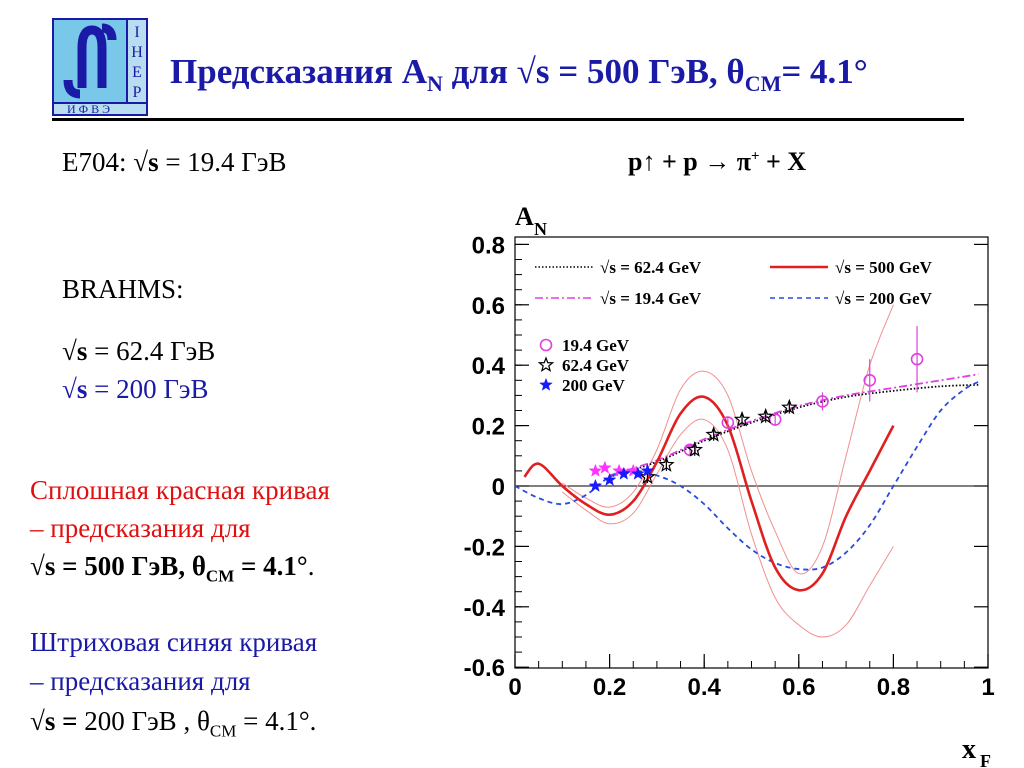 The image size is (1024, 768). What do you see at coordinates (271, 566) in the screenshot?
I see `red3-post: = 4.1°` at bounding box center [271, 566].